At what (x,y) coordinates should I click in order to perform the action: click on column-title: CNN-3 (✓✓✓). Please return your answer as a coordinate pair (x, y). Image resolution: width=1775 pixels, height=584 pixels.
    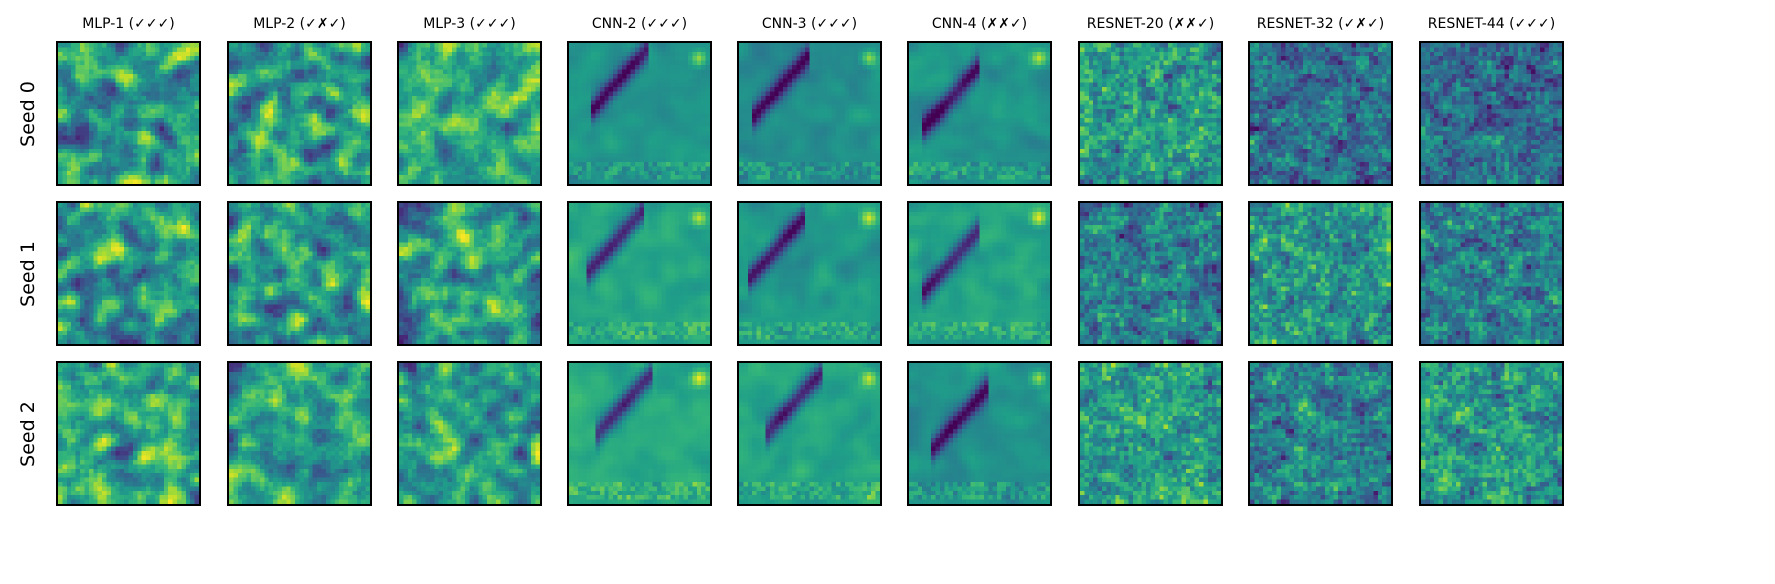
    Looking at the image, I should click on (809, 24).